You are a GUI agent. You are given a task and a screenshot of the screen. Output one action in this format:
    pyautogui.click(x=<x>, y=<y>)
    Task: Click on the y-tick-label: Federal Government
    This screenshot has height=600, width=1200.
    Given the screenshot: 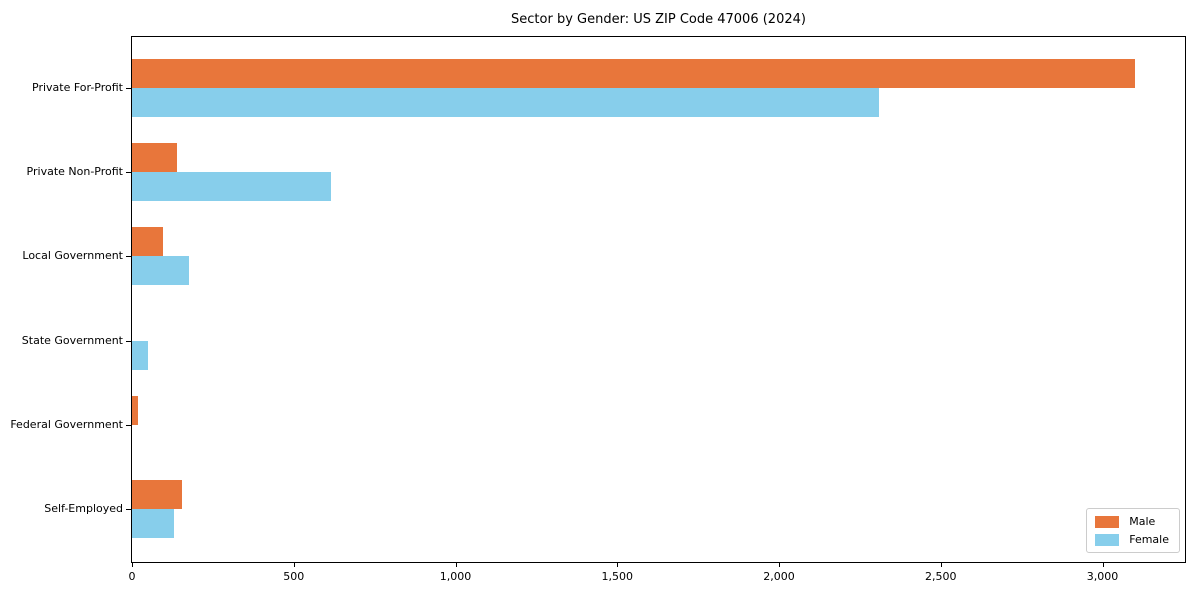 What is the action you would take?
    pyautogui.click(x=66, y=424)
    